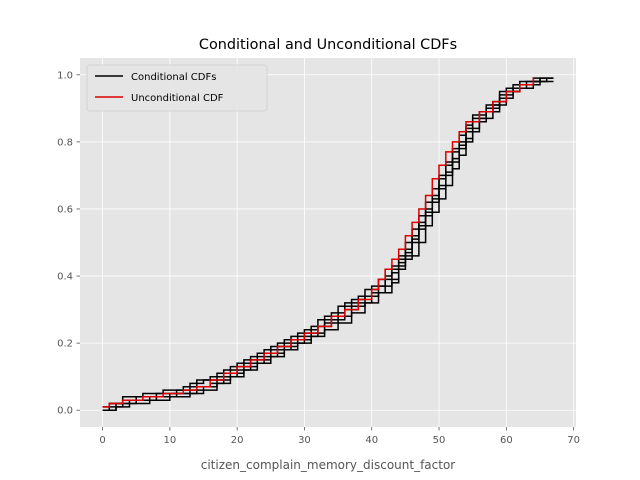 This screenshot has width=640, height=480. I want to click on legend-label-conditional: Conditional CDFs, so click(173, 77).